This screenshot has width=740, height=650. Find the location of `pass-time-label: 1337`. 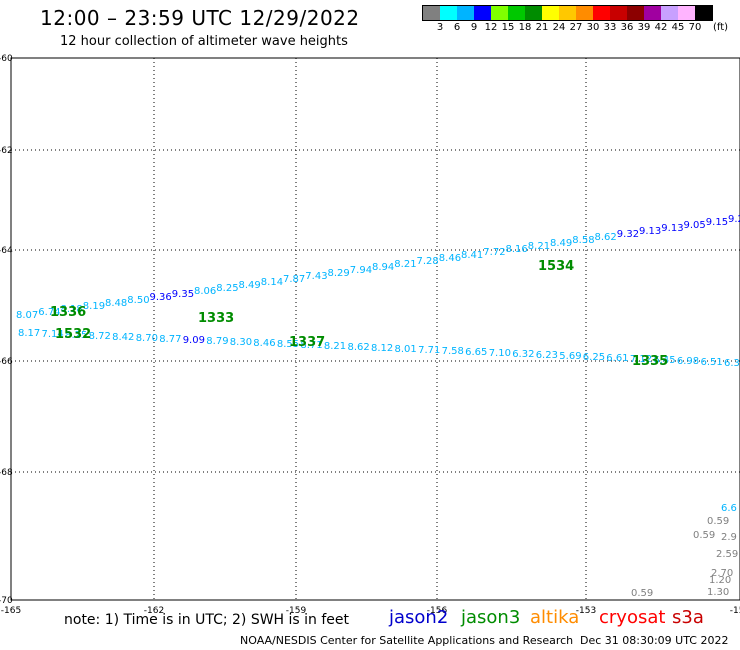

pass-time-label: 1337 is located at coordinates (307, 342).